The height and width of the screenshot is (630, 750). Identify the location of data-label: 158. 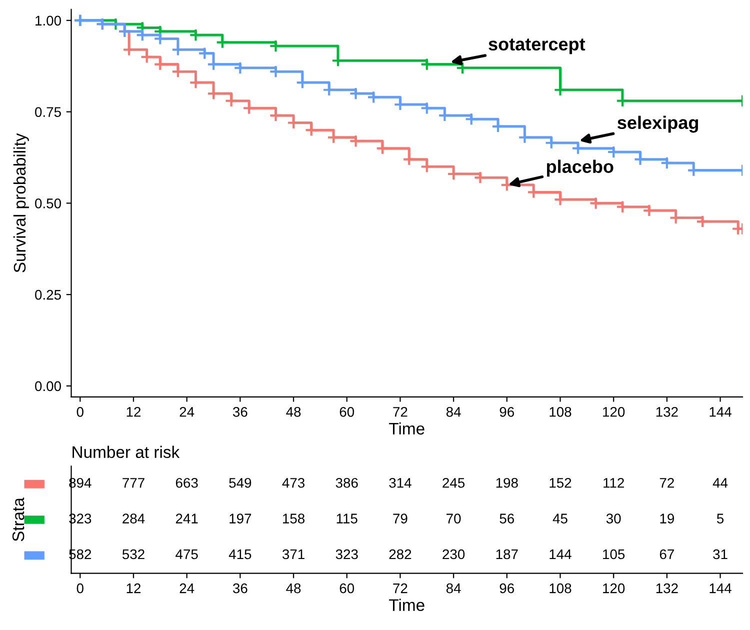
(293, 519).